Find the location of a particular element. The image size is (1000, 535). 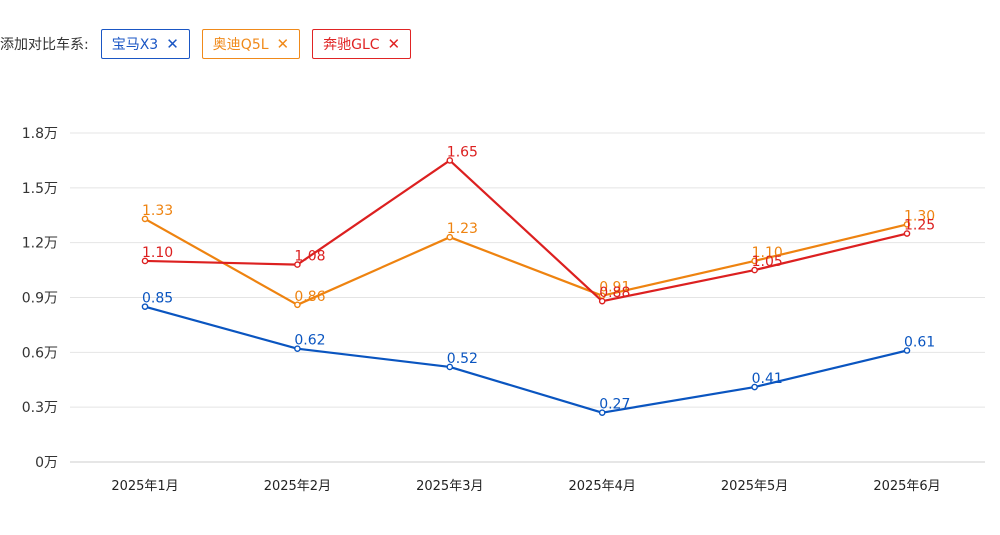

data-label: 0.41 is located at coordinates (767, 379).